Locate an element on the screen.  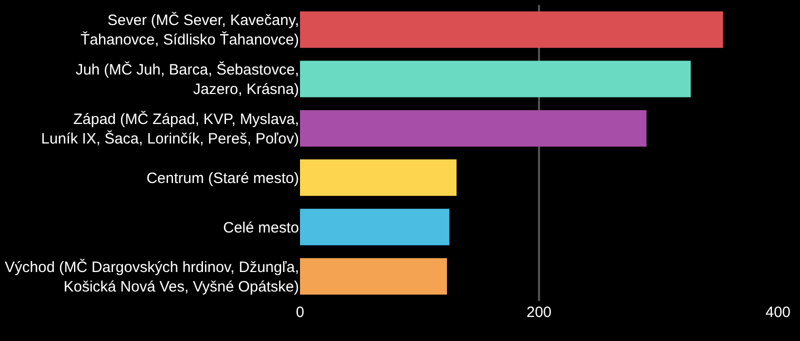
x-tick-label: 400 is located at coordinates (778, 312).